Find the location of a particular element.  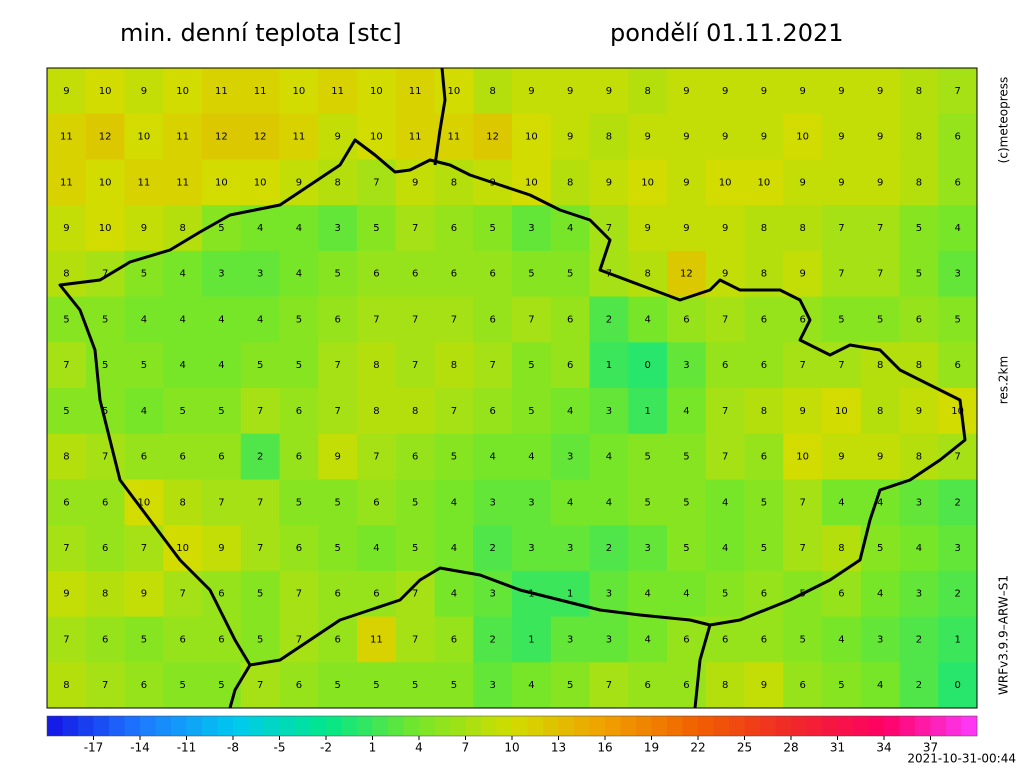

temperature-value: 10 is located at coordinates (105, 182).